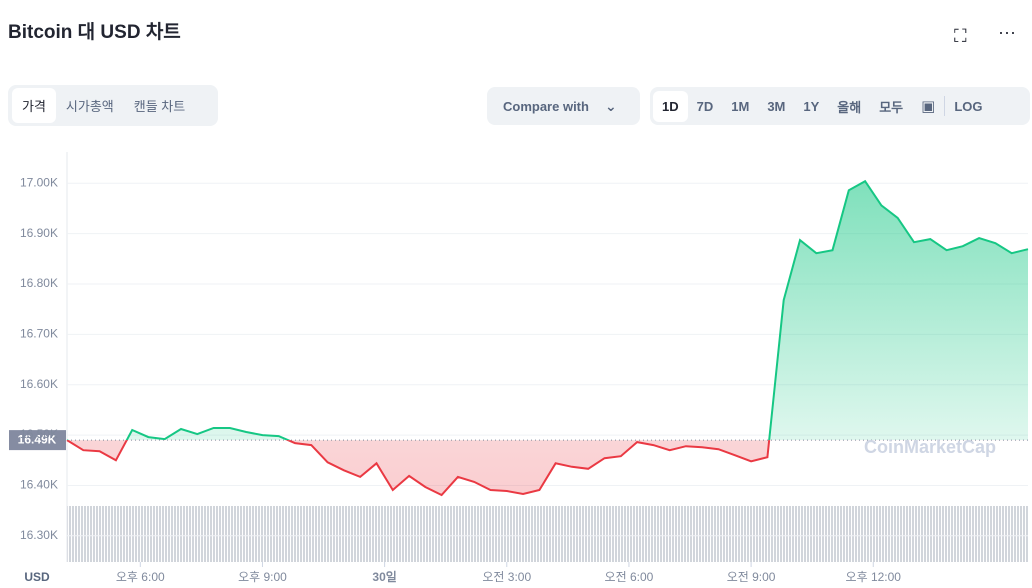  Describe the element at coordinates (37, 577) in the screenshot. I see `y-axis-label: USD` at that location.